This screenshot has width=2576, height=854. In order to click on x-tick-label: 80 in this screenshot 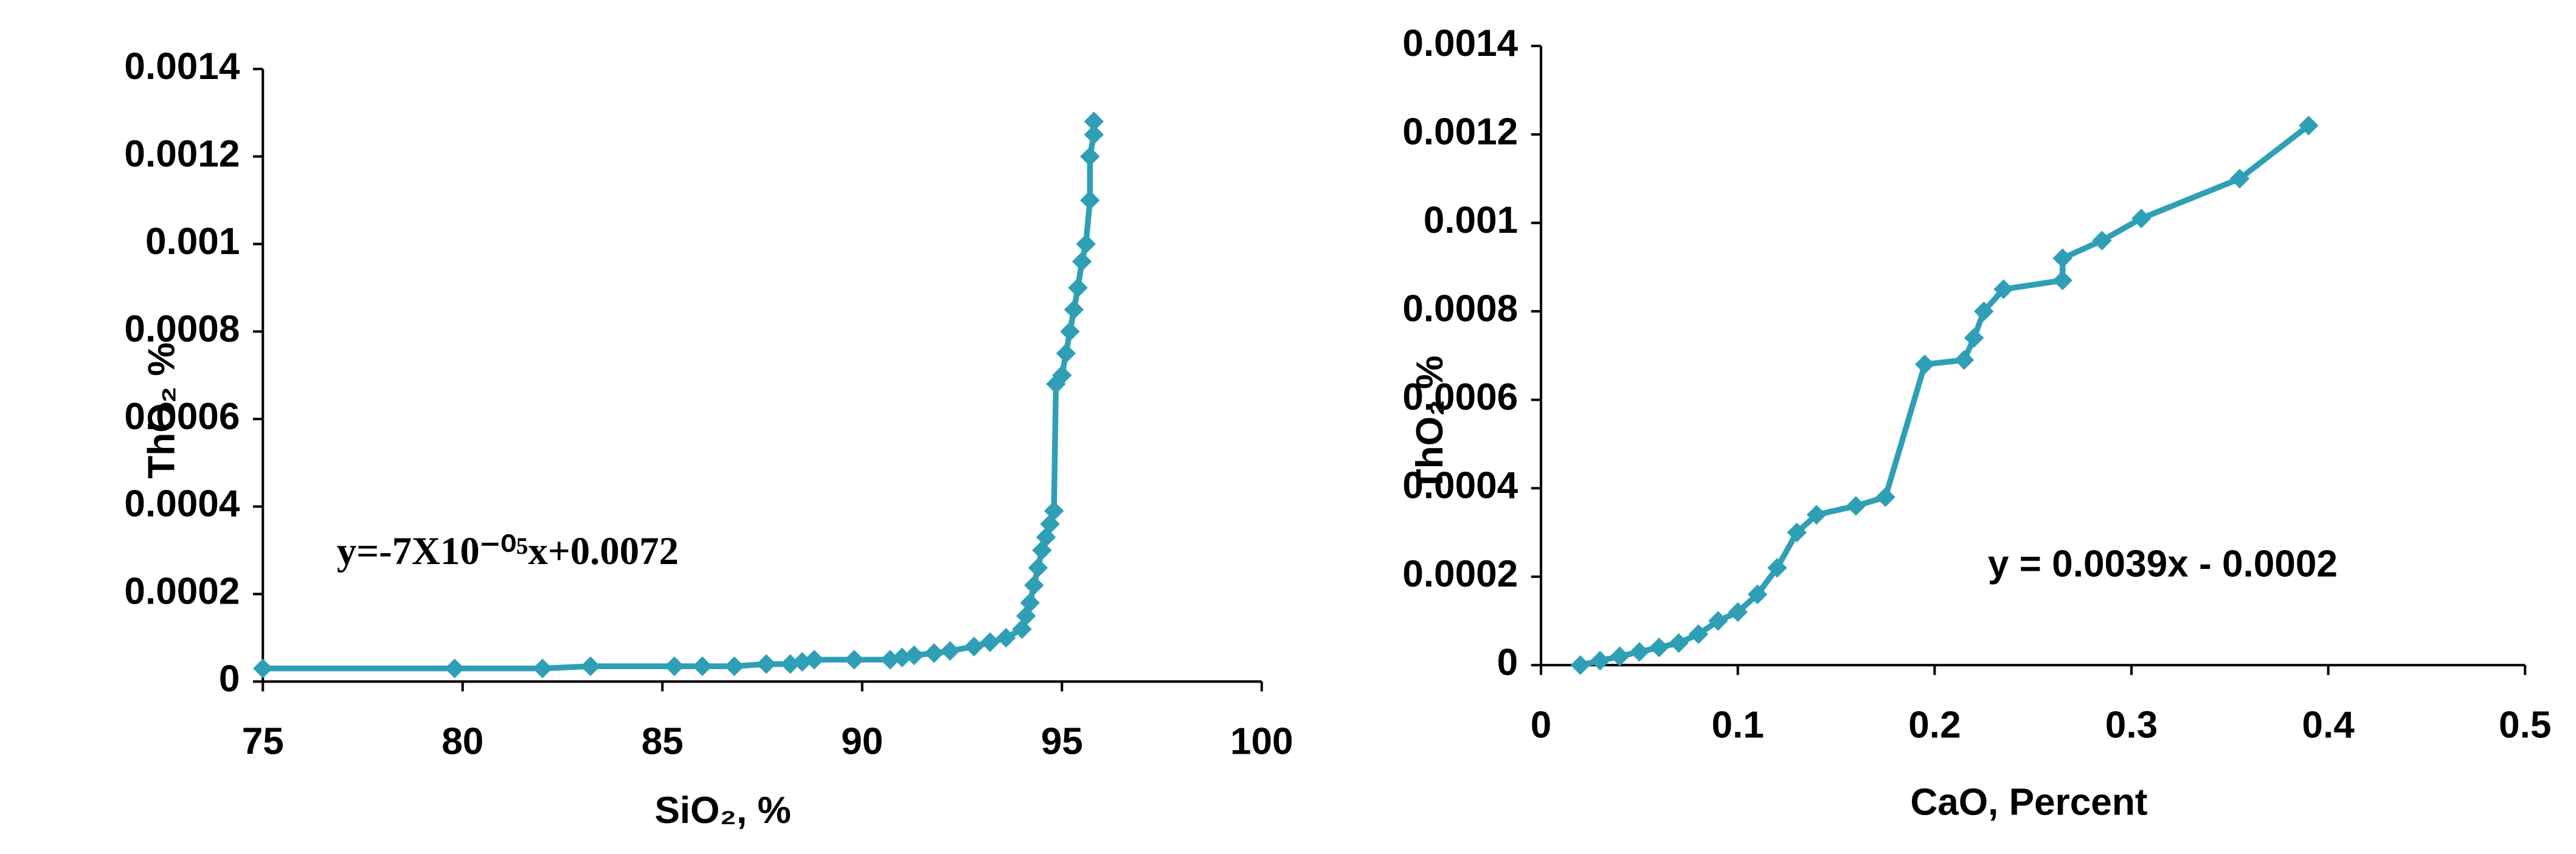, I will do `click(462, 741)`.